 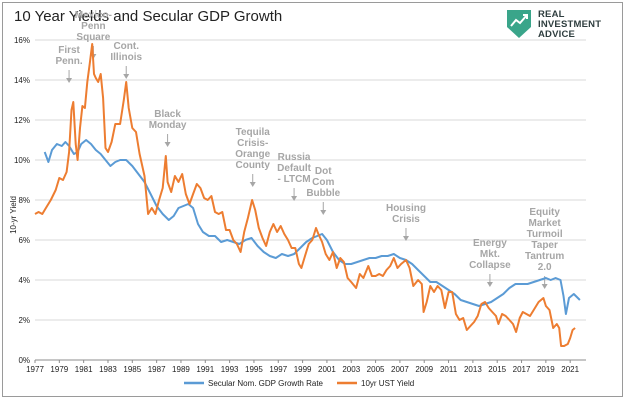 I want to click on x-tick-label: 1981, so click(x=84, y=369).